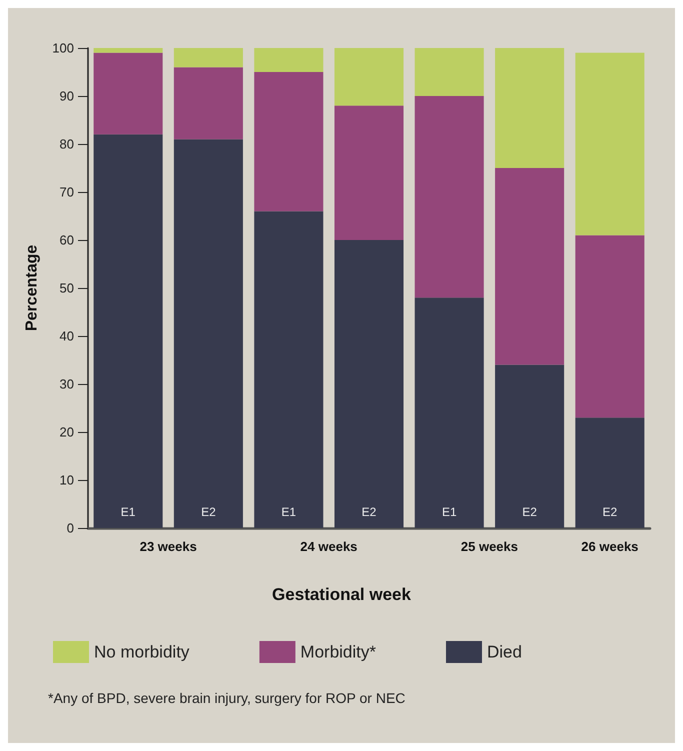 The height and width of the screenshot is (751, 683). What do you see at coordinates (67, 240) in the screenshot?
I see `y-tick-label: 60` at bounding box center [67, 240].